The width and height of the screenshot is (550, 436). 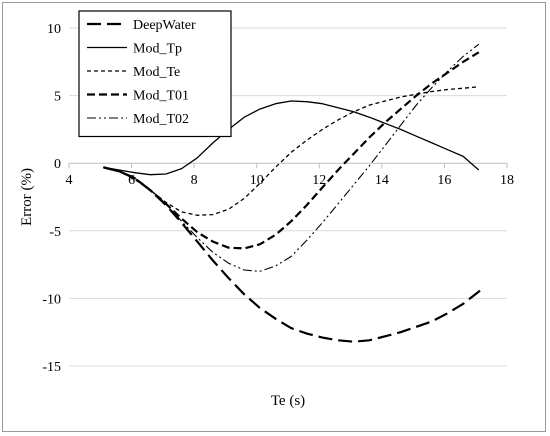 I want to click on legend-label: DeepWater, so click(x=164, y=25).